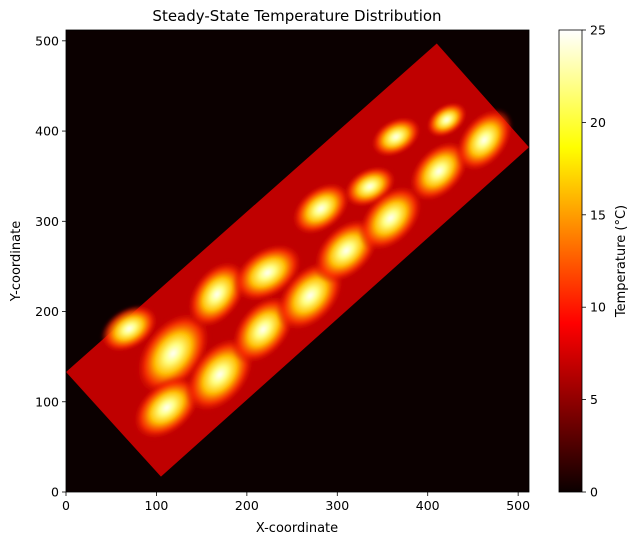 The width and height of the screenshot is (639, 549). What do you see at coordinates (47, 131) in the screenshot?
I see `y-tick-label: 400` at bounding box center [47, 131].